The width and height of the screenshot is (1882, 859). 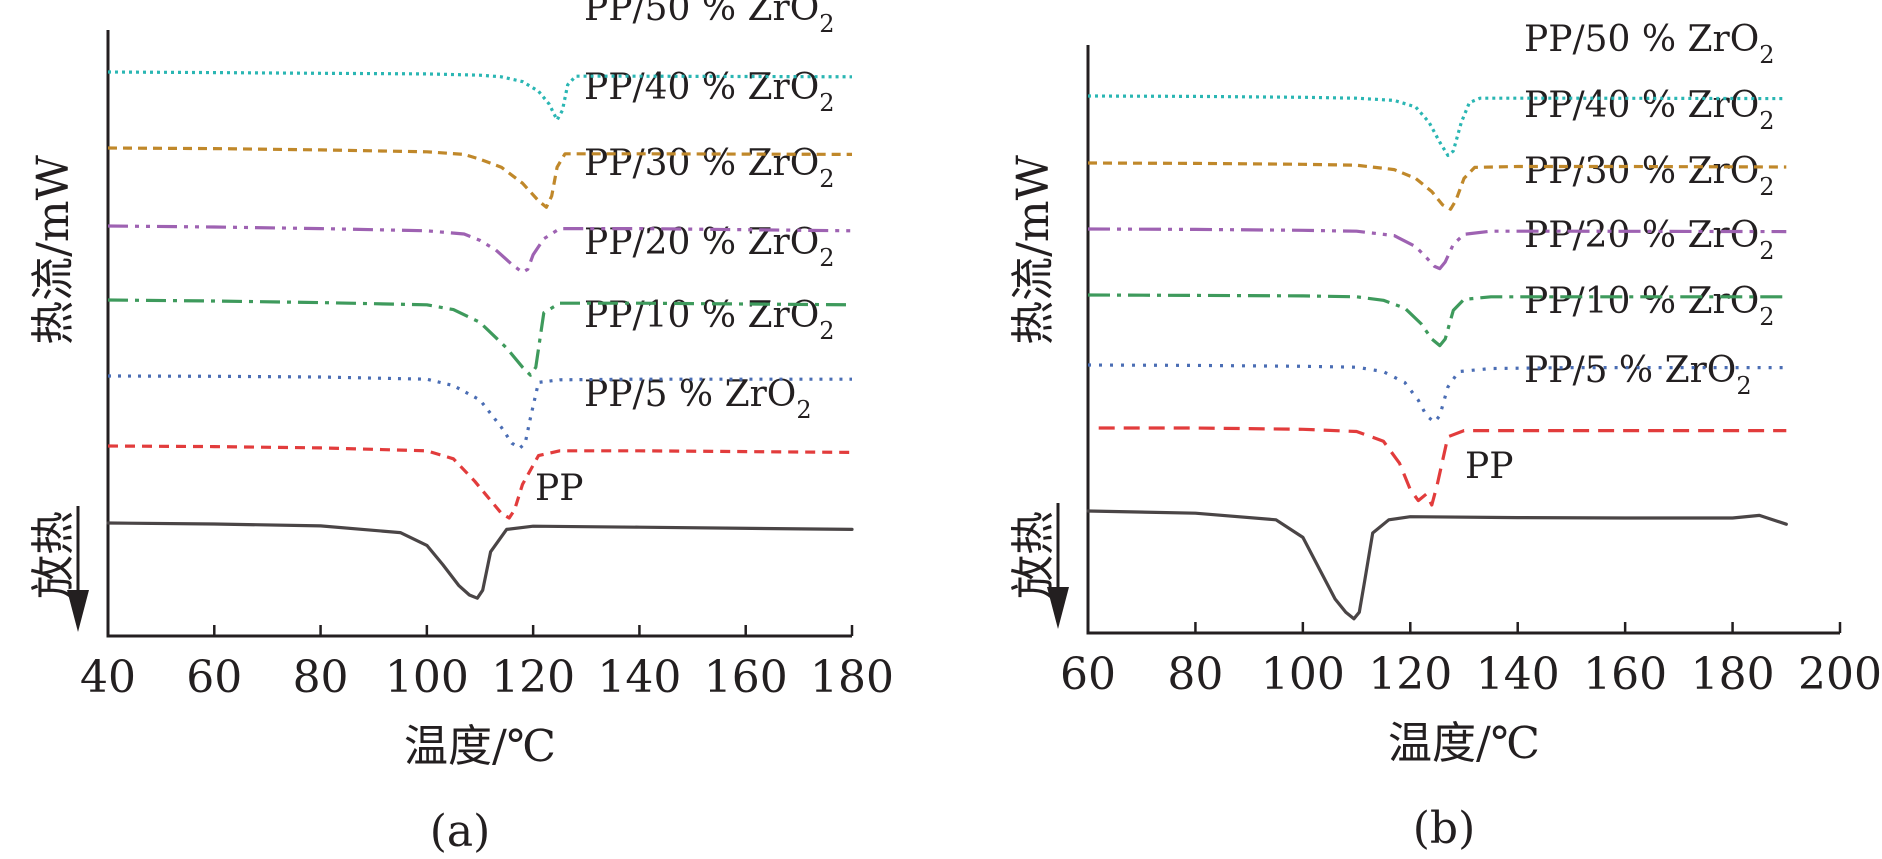 I want to click on series-label-3: PP/20 % ZrO2, so click(x=1649, y=240).